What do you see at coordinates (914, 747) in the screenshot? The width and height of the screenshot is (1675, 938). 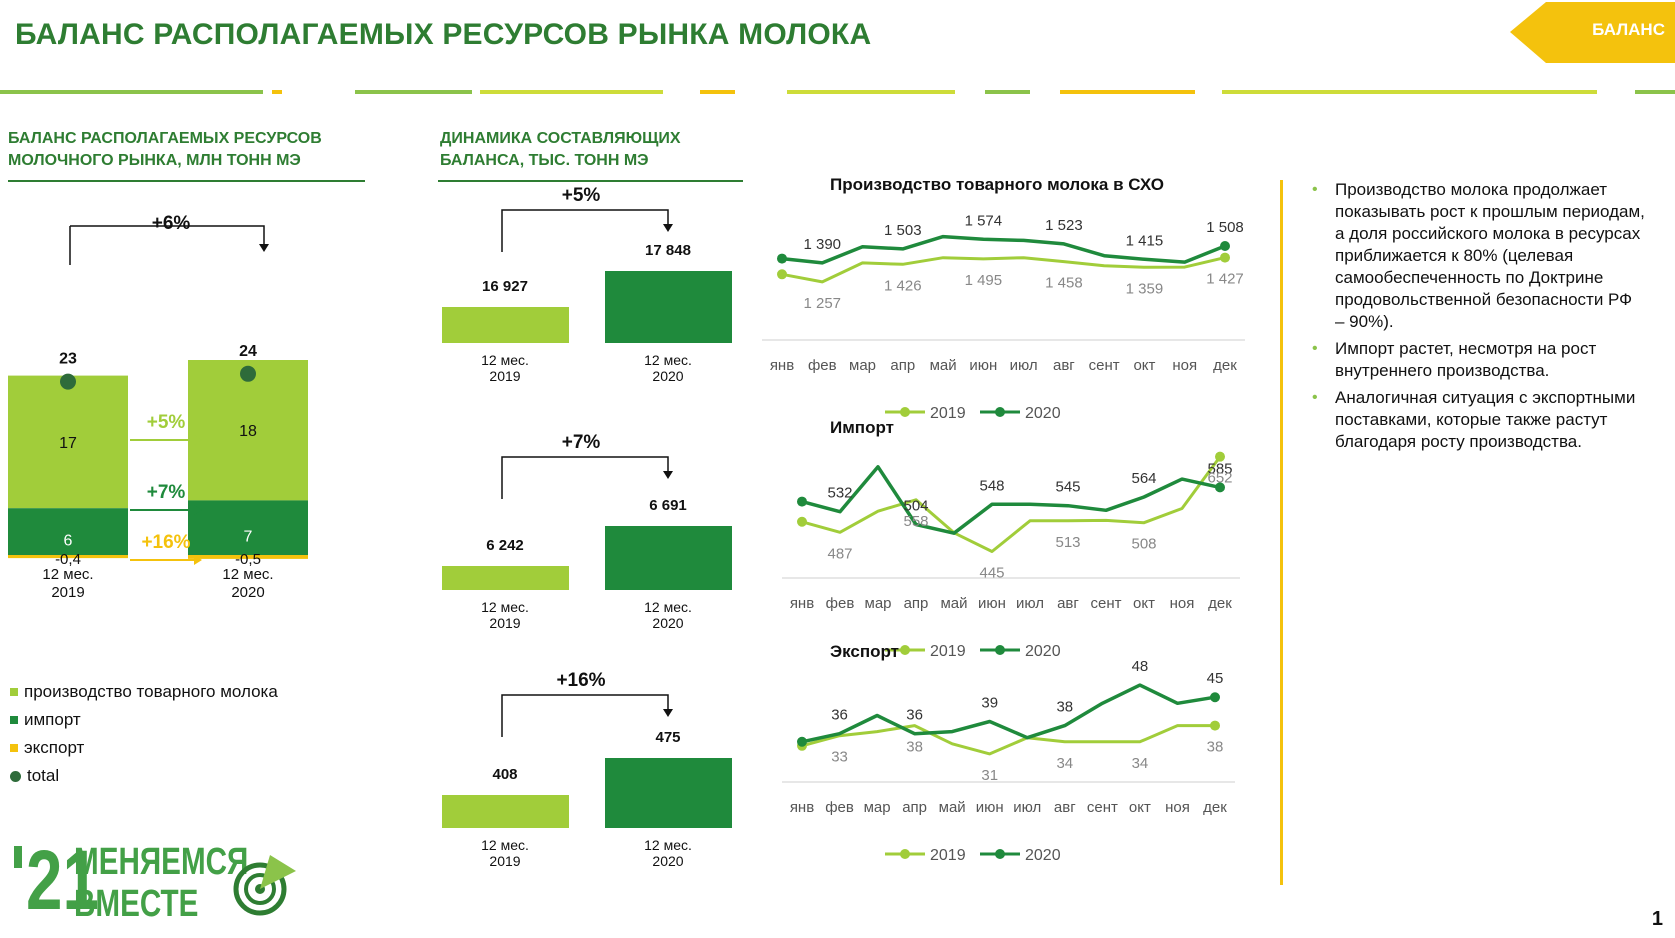 I see `data-label-2019: 38` at bounding box center [914, 747].